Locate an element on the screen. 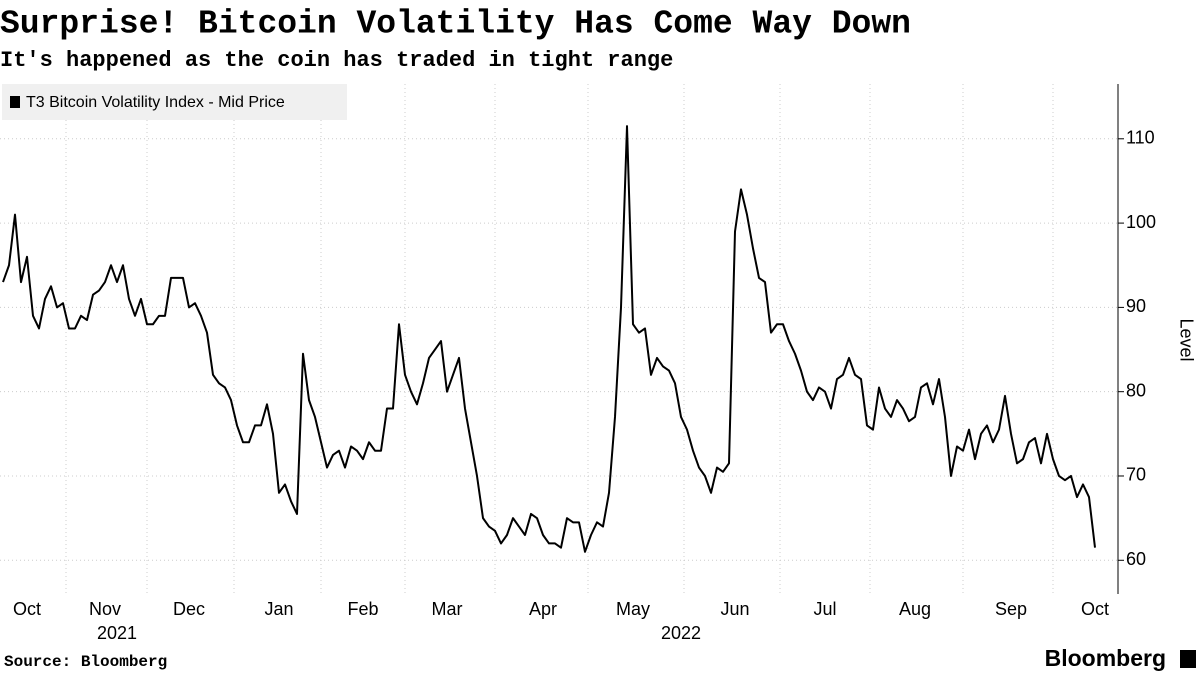 The image size is (1200, 675). y-tick-label: 90 is located at coordinates (1136, 306).